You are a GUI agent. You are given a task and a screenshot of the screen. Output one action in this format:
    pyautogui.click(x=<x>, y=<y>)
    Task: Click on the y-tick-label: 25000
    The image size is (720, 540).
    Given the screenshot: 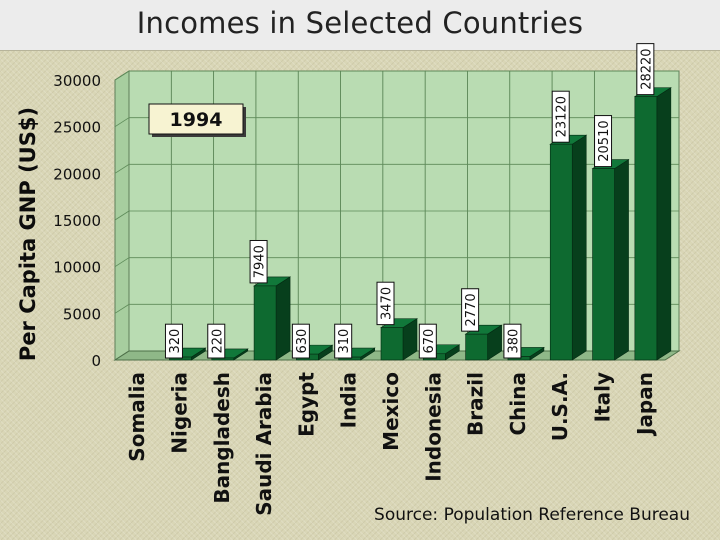 What is the action you would take?
    pyautogui.click(x=77, y=128)
    